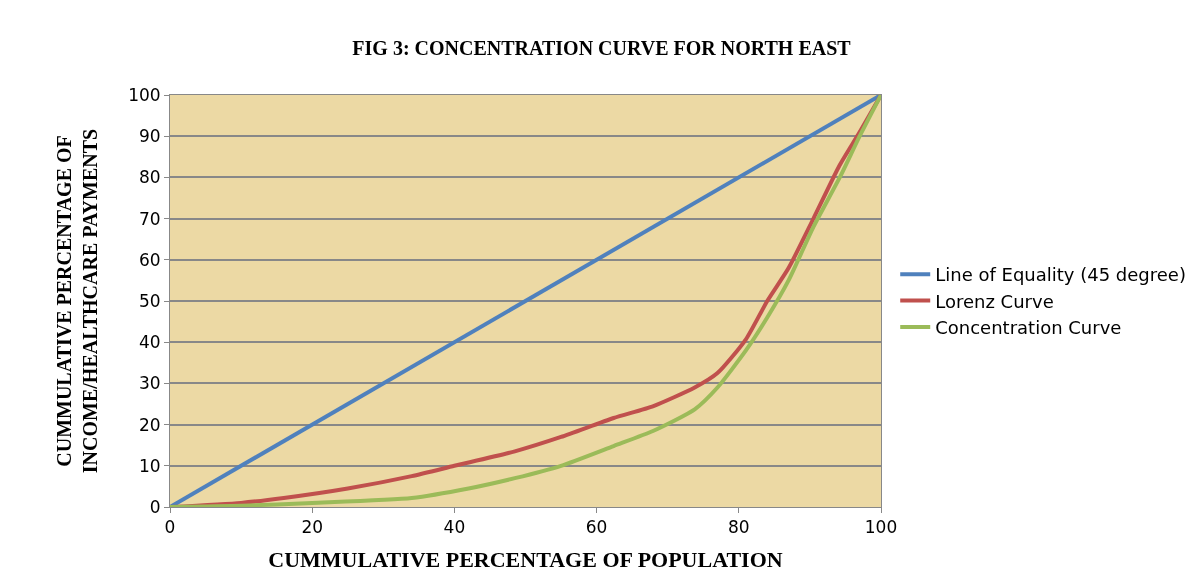  What do you see at coordinates (149, 342) in the screenshot?
I see `y-tick-label: 40` at bounding box center [149, 342].